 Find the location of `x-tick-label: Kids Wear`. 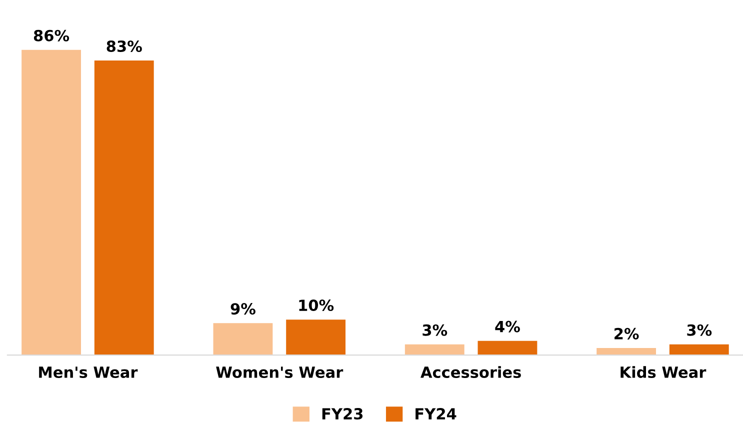

x-tick-label: Kids Wear is located at coordinates (663, 372).